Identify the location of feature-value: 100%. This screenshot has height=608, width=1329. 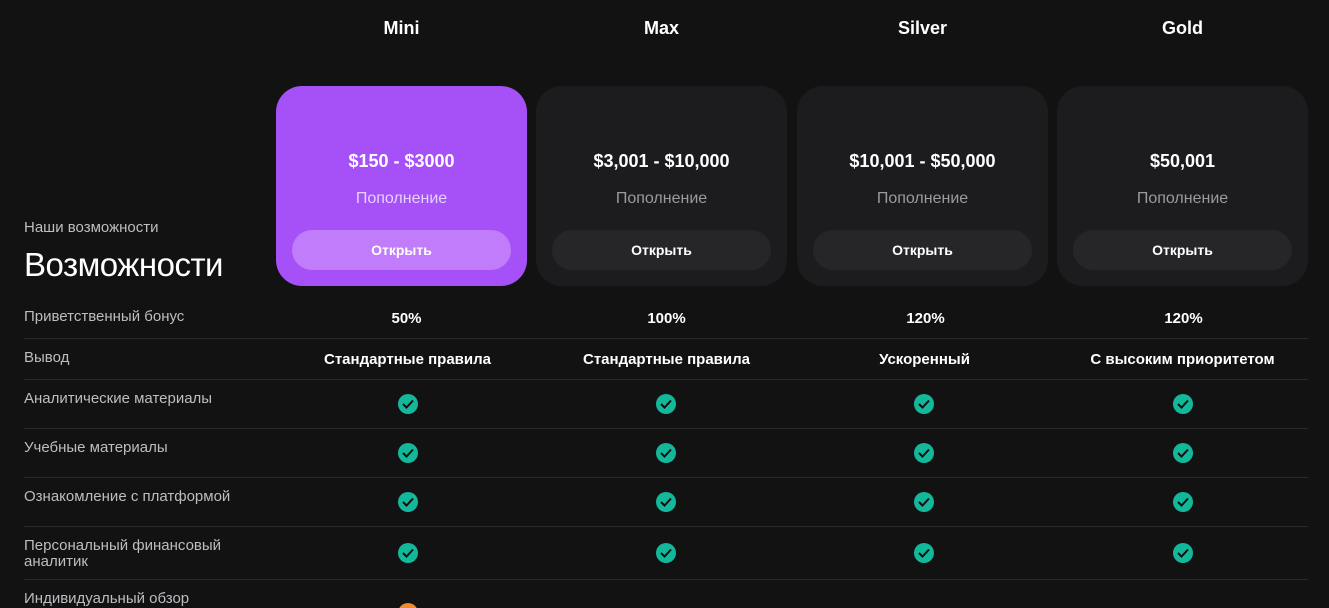
(666, 318).